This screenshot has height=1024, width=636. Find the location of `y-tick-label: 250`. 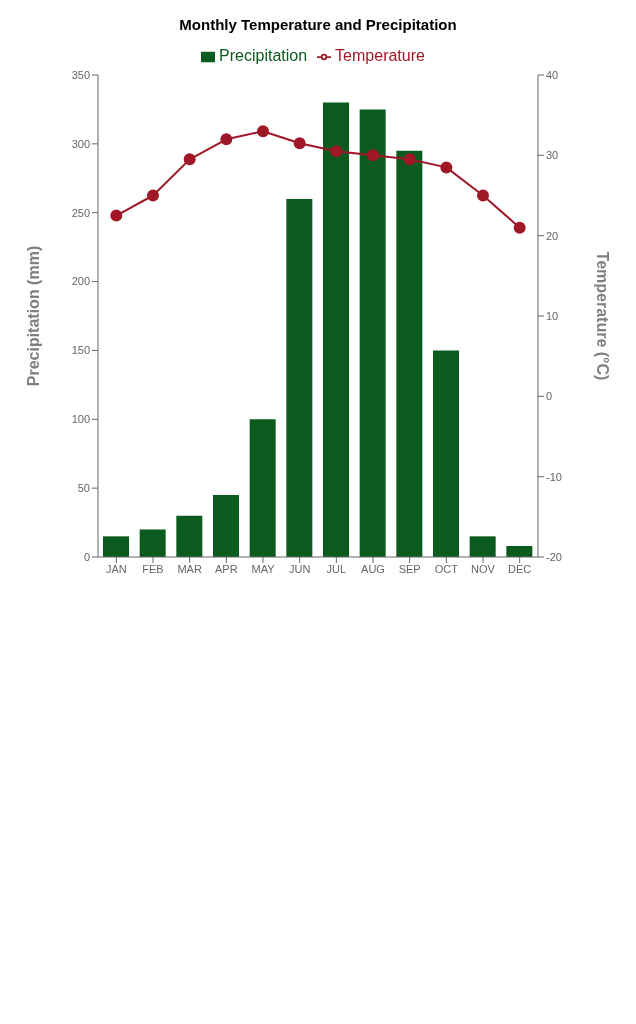

y-tick-label: 250 is located at coordinates (80, 212).